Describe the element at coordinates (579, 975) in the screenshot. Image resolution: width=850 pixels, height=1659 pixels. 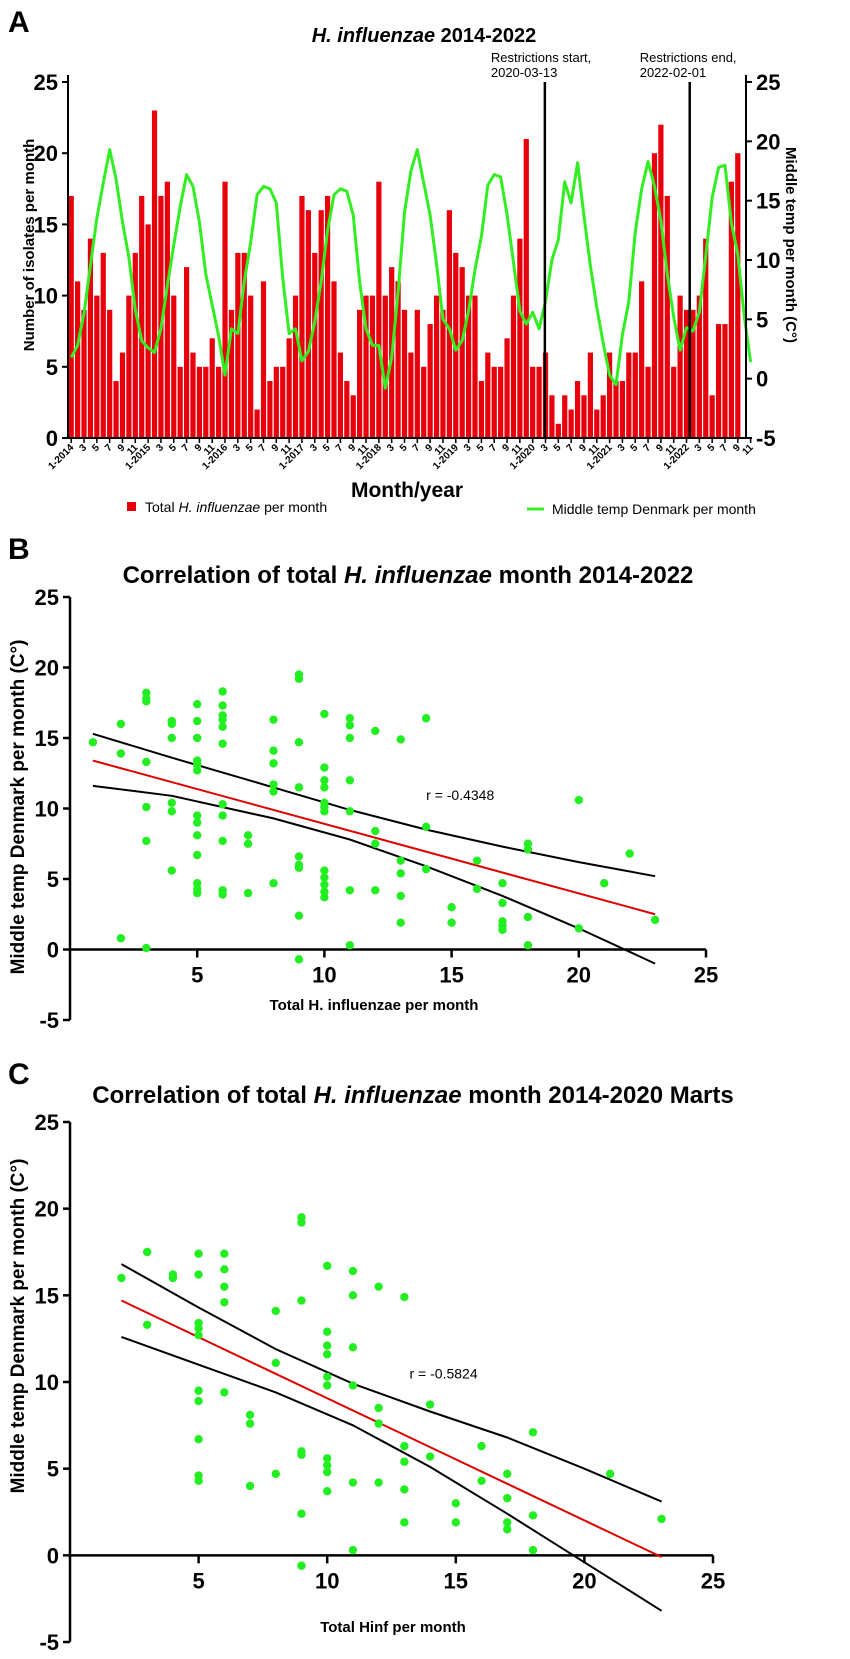
I see `x-tick-label: 20` at that location.